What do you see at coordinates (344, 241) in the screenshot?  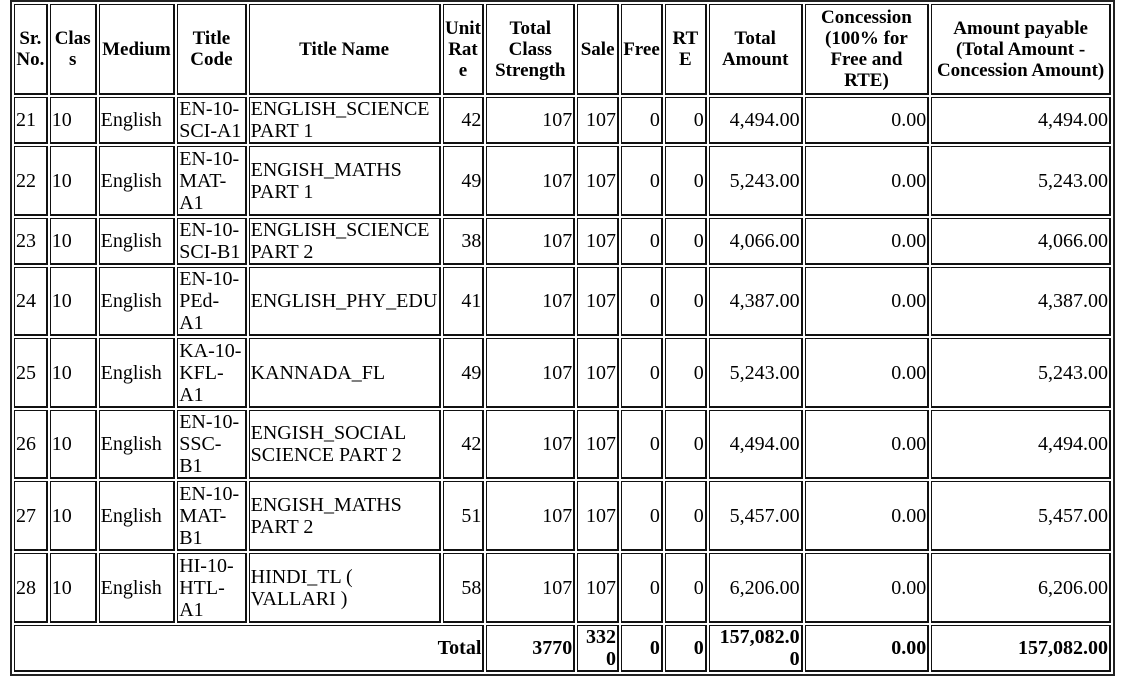 I see `cell-title-name: ENGLISH_SCIENCE PART 2` at bounding box center [344, 241].